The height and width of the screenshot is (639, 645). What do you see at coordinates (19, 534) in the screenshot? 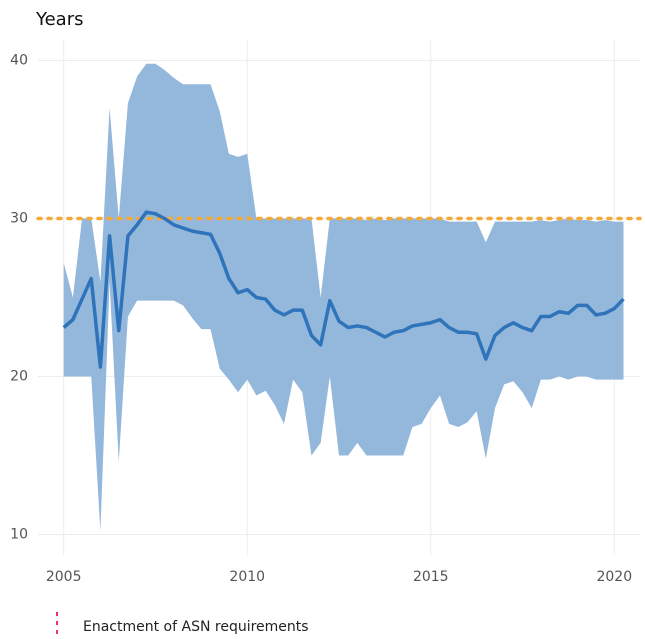
I see `y-tick-label: 10` at bounding box center [19, 534].